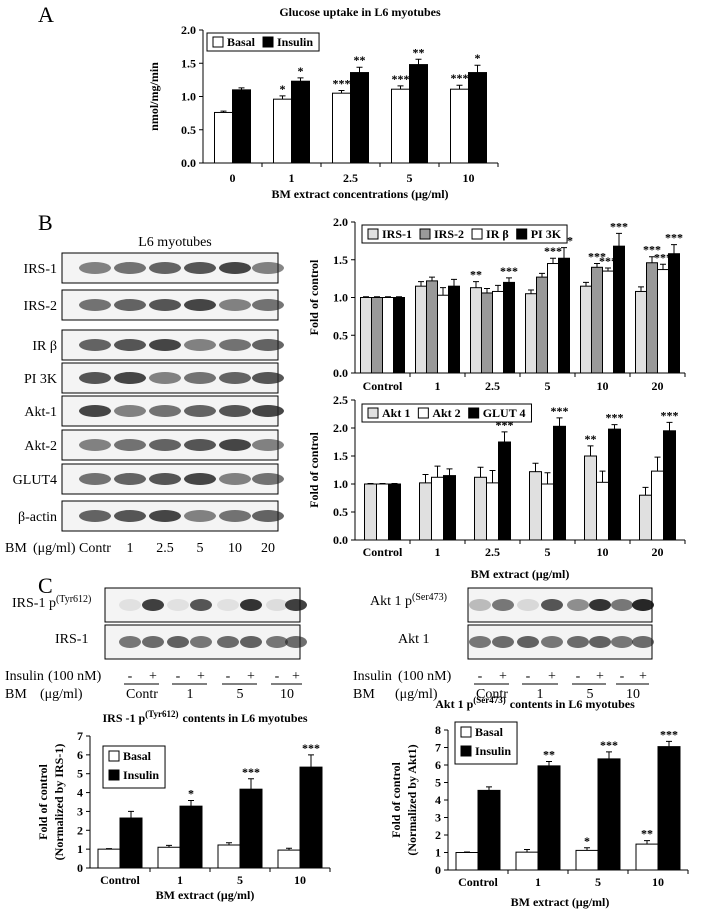 The height and width of the screenshot is (915, 702). What do you see at coordinates (45, 222) in the screenshot?
I see `panel-label: B` at bounding box center [45, 222].